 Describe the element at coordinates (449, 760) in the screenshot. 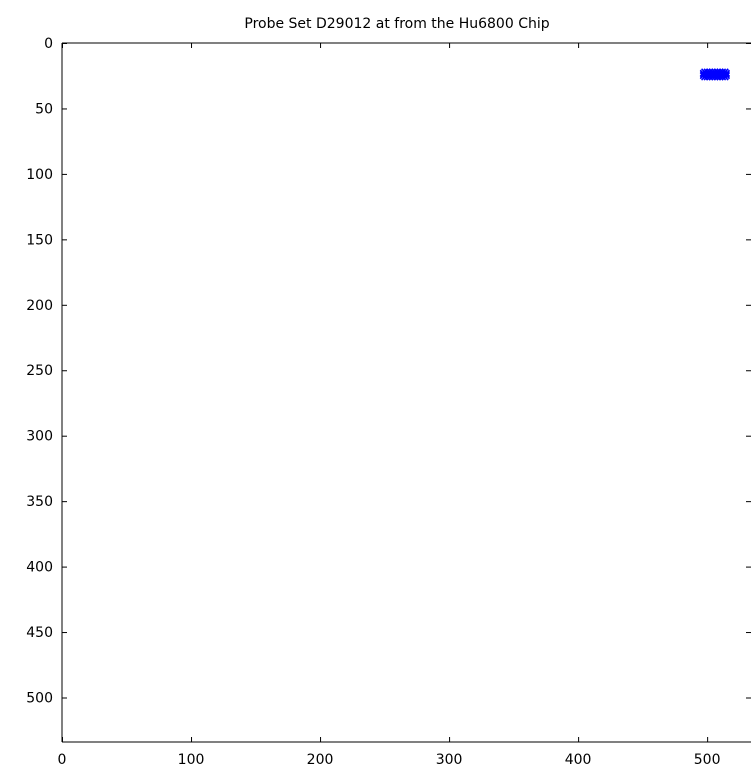

I see `x-tick-label: 300` at that location.